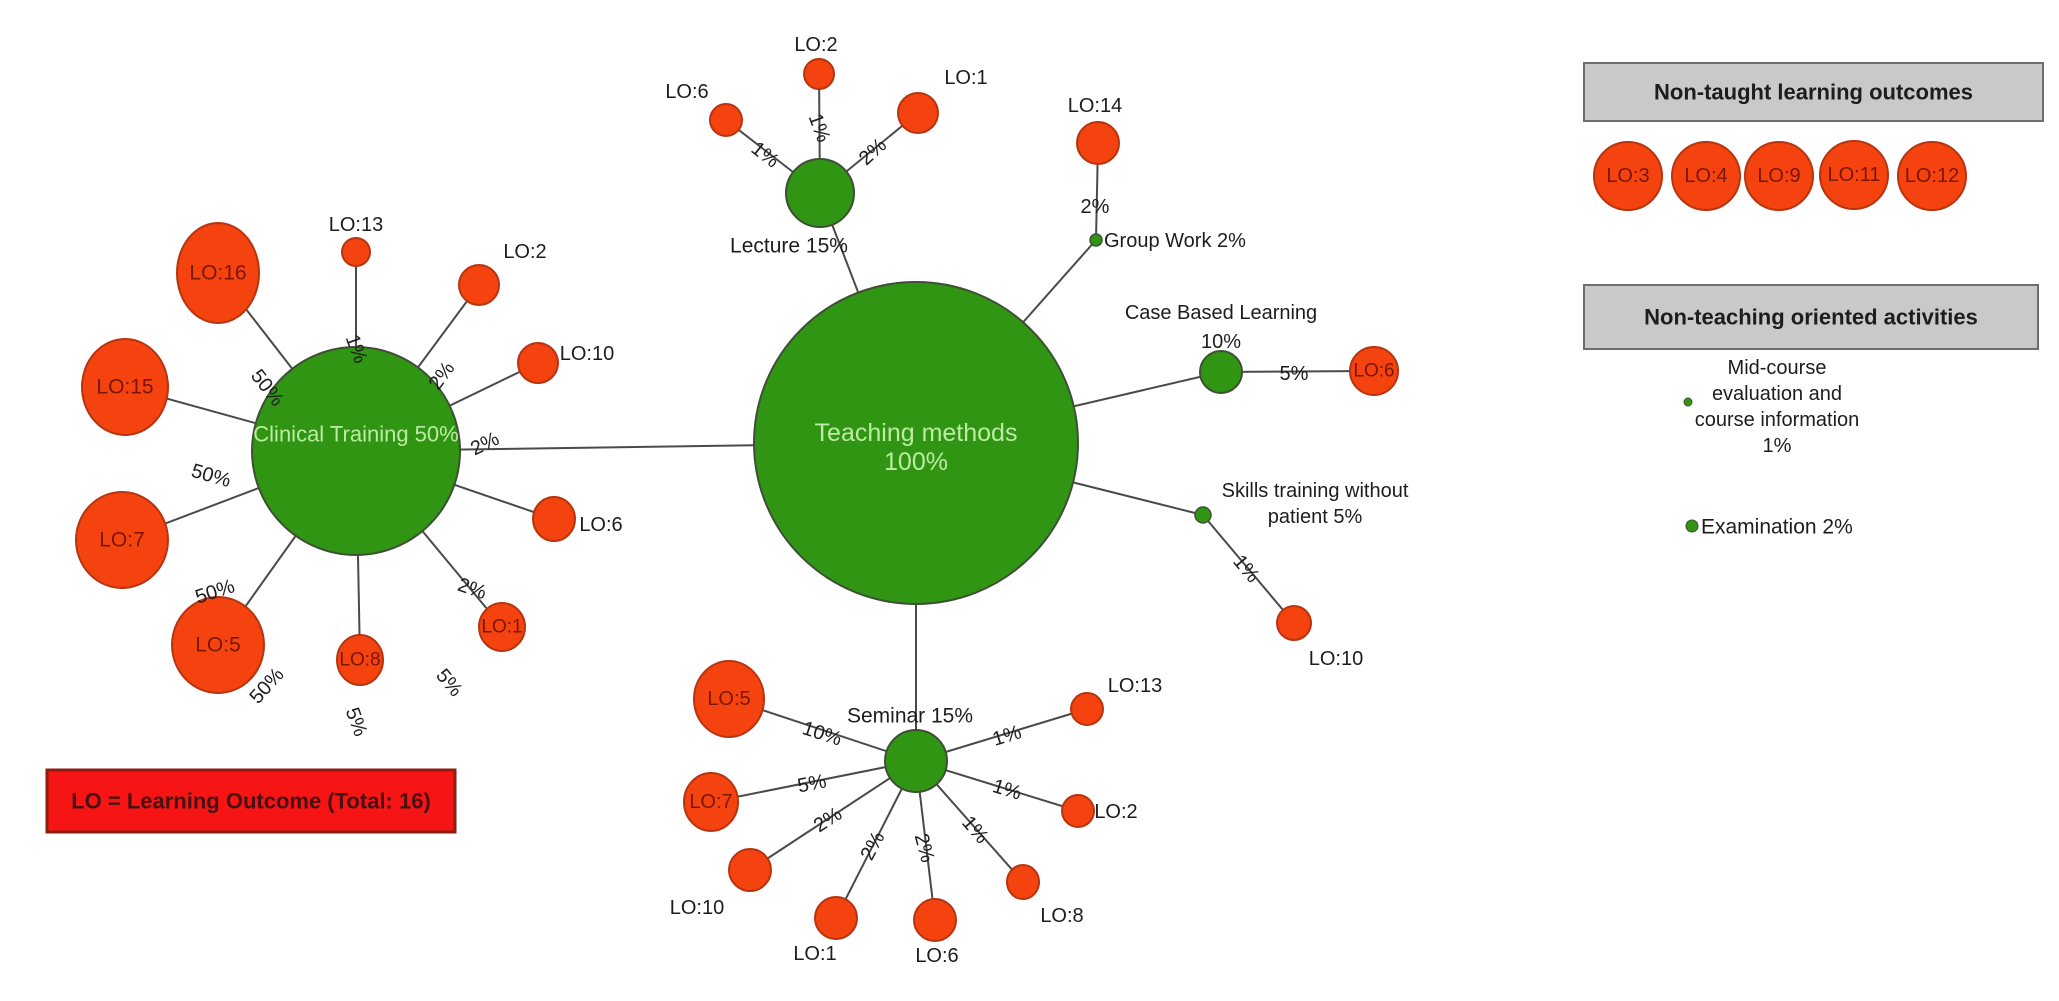 This screenshot has height=1001, width=2059. What do you see at coordinates (819, 74) in the screenshot?
I see `node-lecture-lo2` at bounding box center [819, 74].